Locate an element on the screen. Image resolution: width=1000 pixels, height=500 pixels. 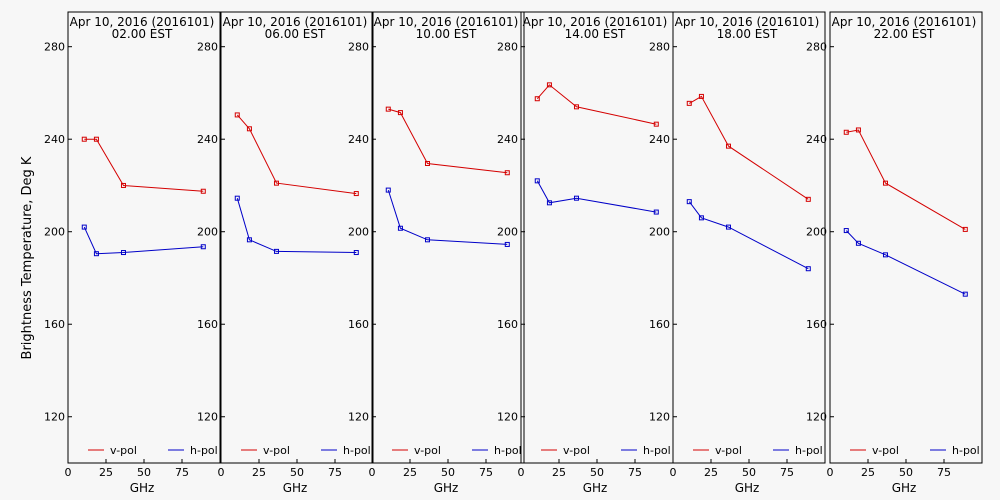
panel-subtitle: 02.00 EST is located at coordinates (142, 34).